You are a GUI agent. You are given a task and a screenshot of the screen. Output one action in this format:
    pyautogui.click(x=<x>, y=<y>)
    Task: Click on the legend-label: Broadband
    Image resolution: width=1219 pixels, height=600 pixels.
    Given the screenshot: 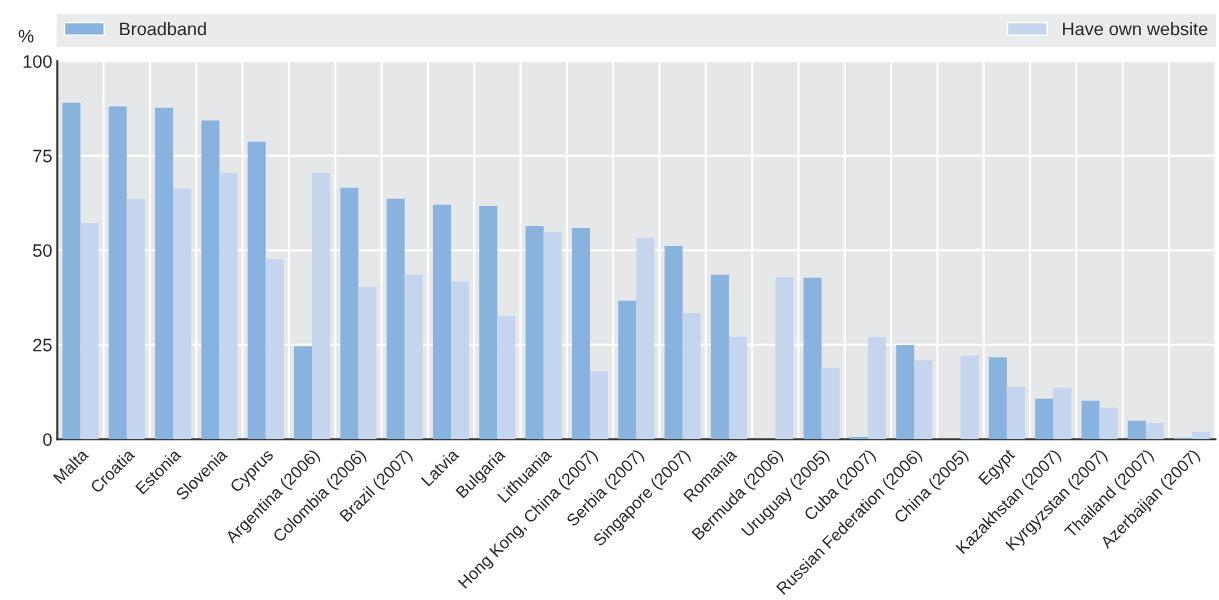 What is the action you would take?
    pyautogui.click(x=163, y=29)
    